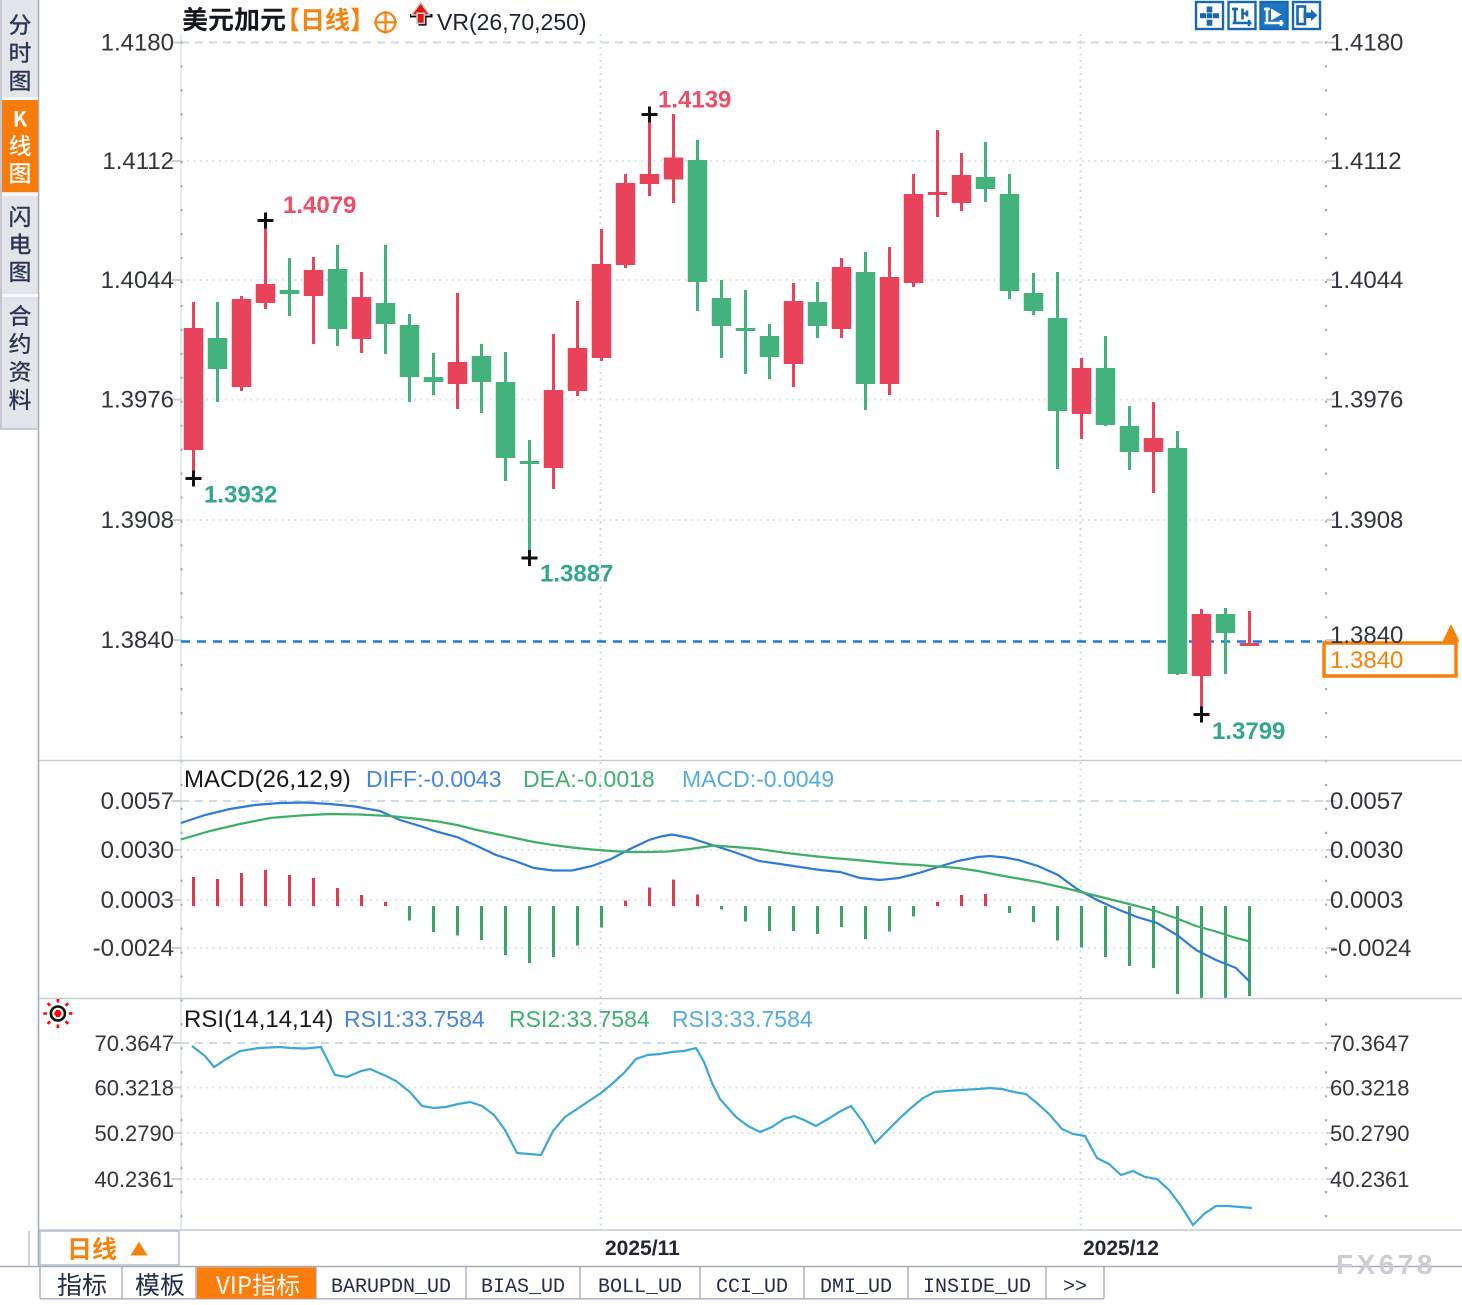 The image size is (1462, 1305). Describe the element at coordinates (258, 1019) in the screenshot. I see `svg-text: RSI(14,14,14)` at that location.